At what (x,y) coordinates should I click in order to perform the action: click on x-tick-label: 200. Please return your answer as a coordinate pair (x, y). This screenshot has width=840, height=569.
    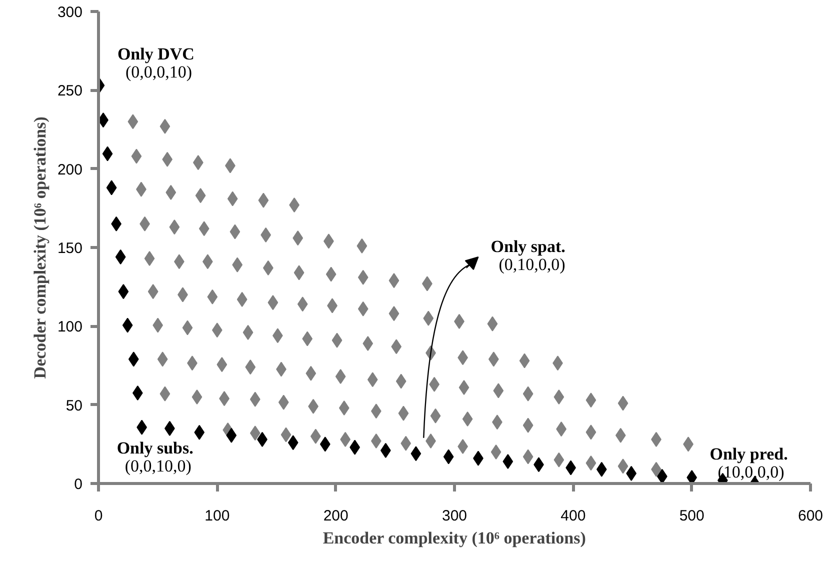
    Looking at the image, I should click on (335, 516).